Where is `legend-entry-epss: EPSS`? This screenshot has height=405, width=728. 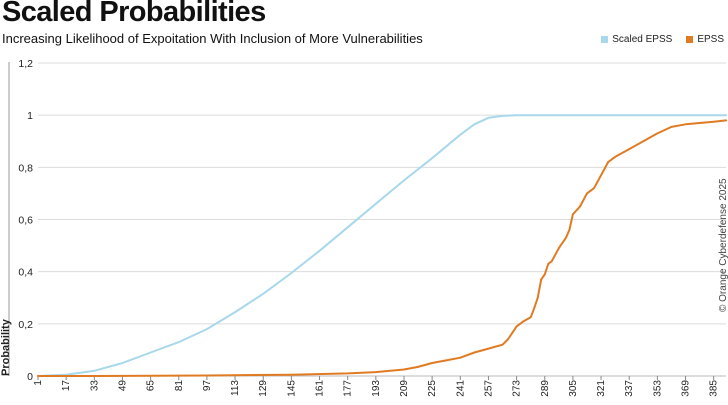
legend-entry-epss: EPSS is located at coordinates (705, 39).